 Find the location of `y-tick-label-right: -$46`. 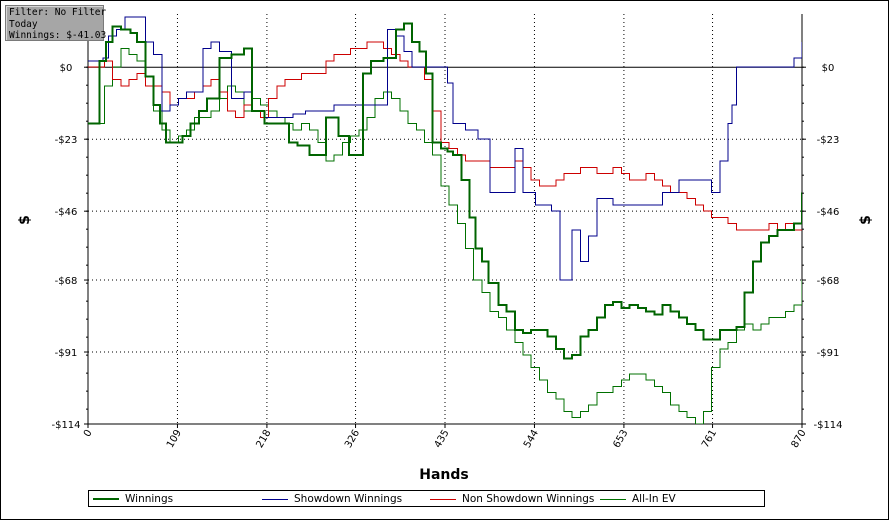

y-tick-label-right: -$46 is located at coordinates (828, 212).